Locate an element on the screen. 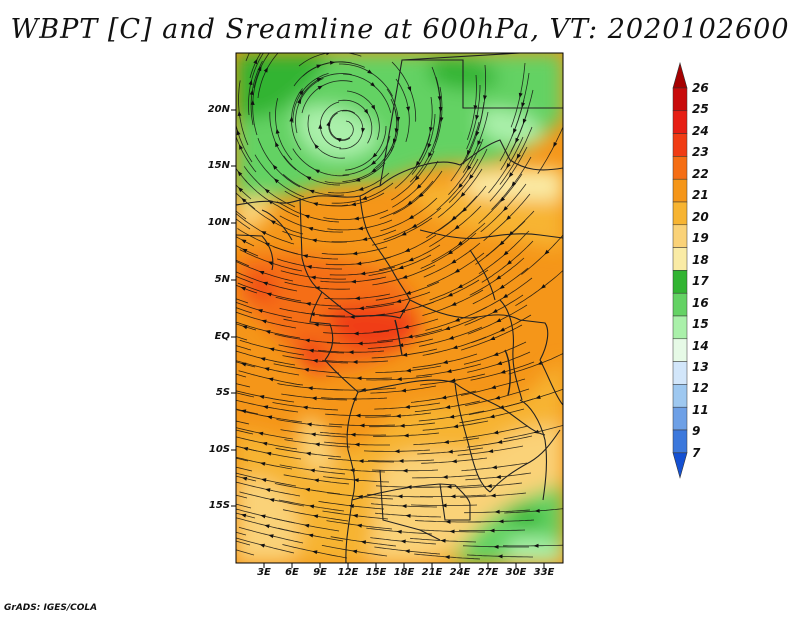 The image size is (800, 618). lon-label: 24E is located at coordinates (460, 572).